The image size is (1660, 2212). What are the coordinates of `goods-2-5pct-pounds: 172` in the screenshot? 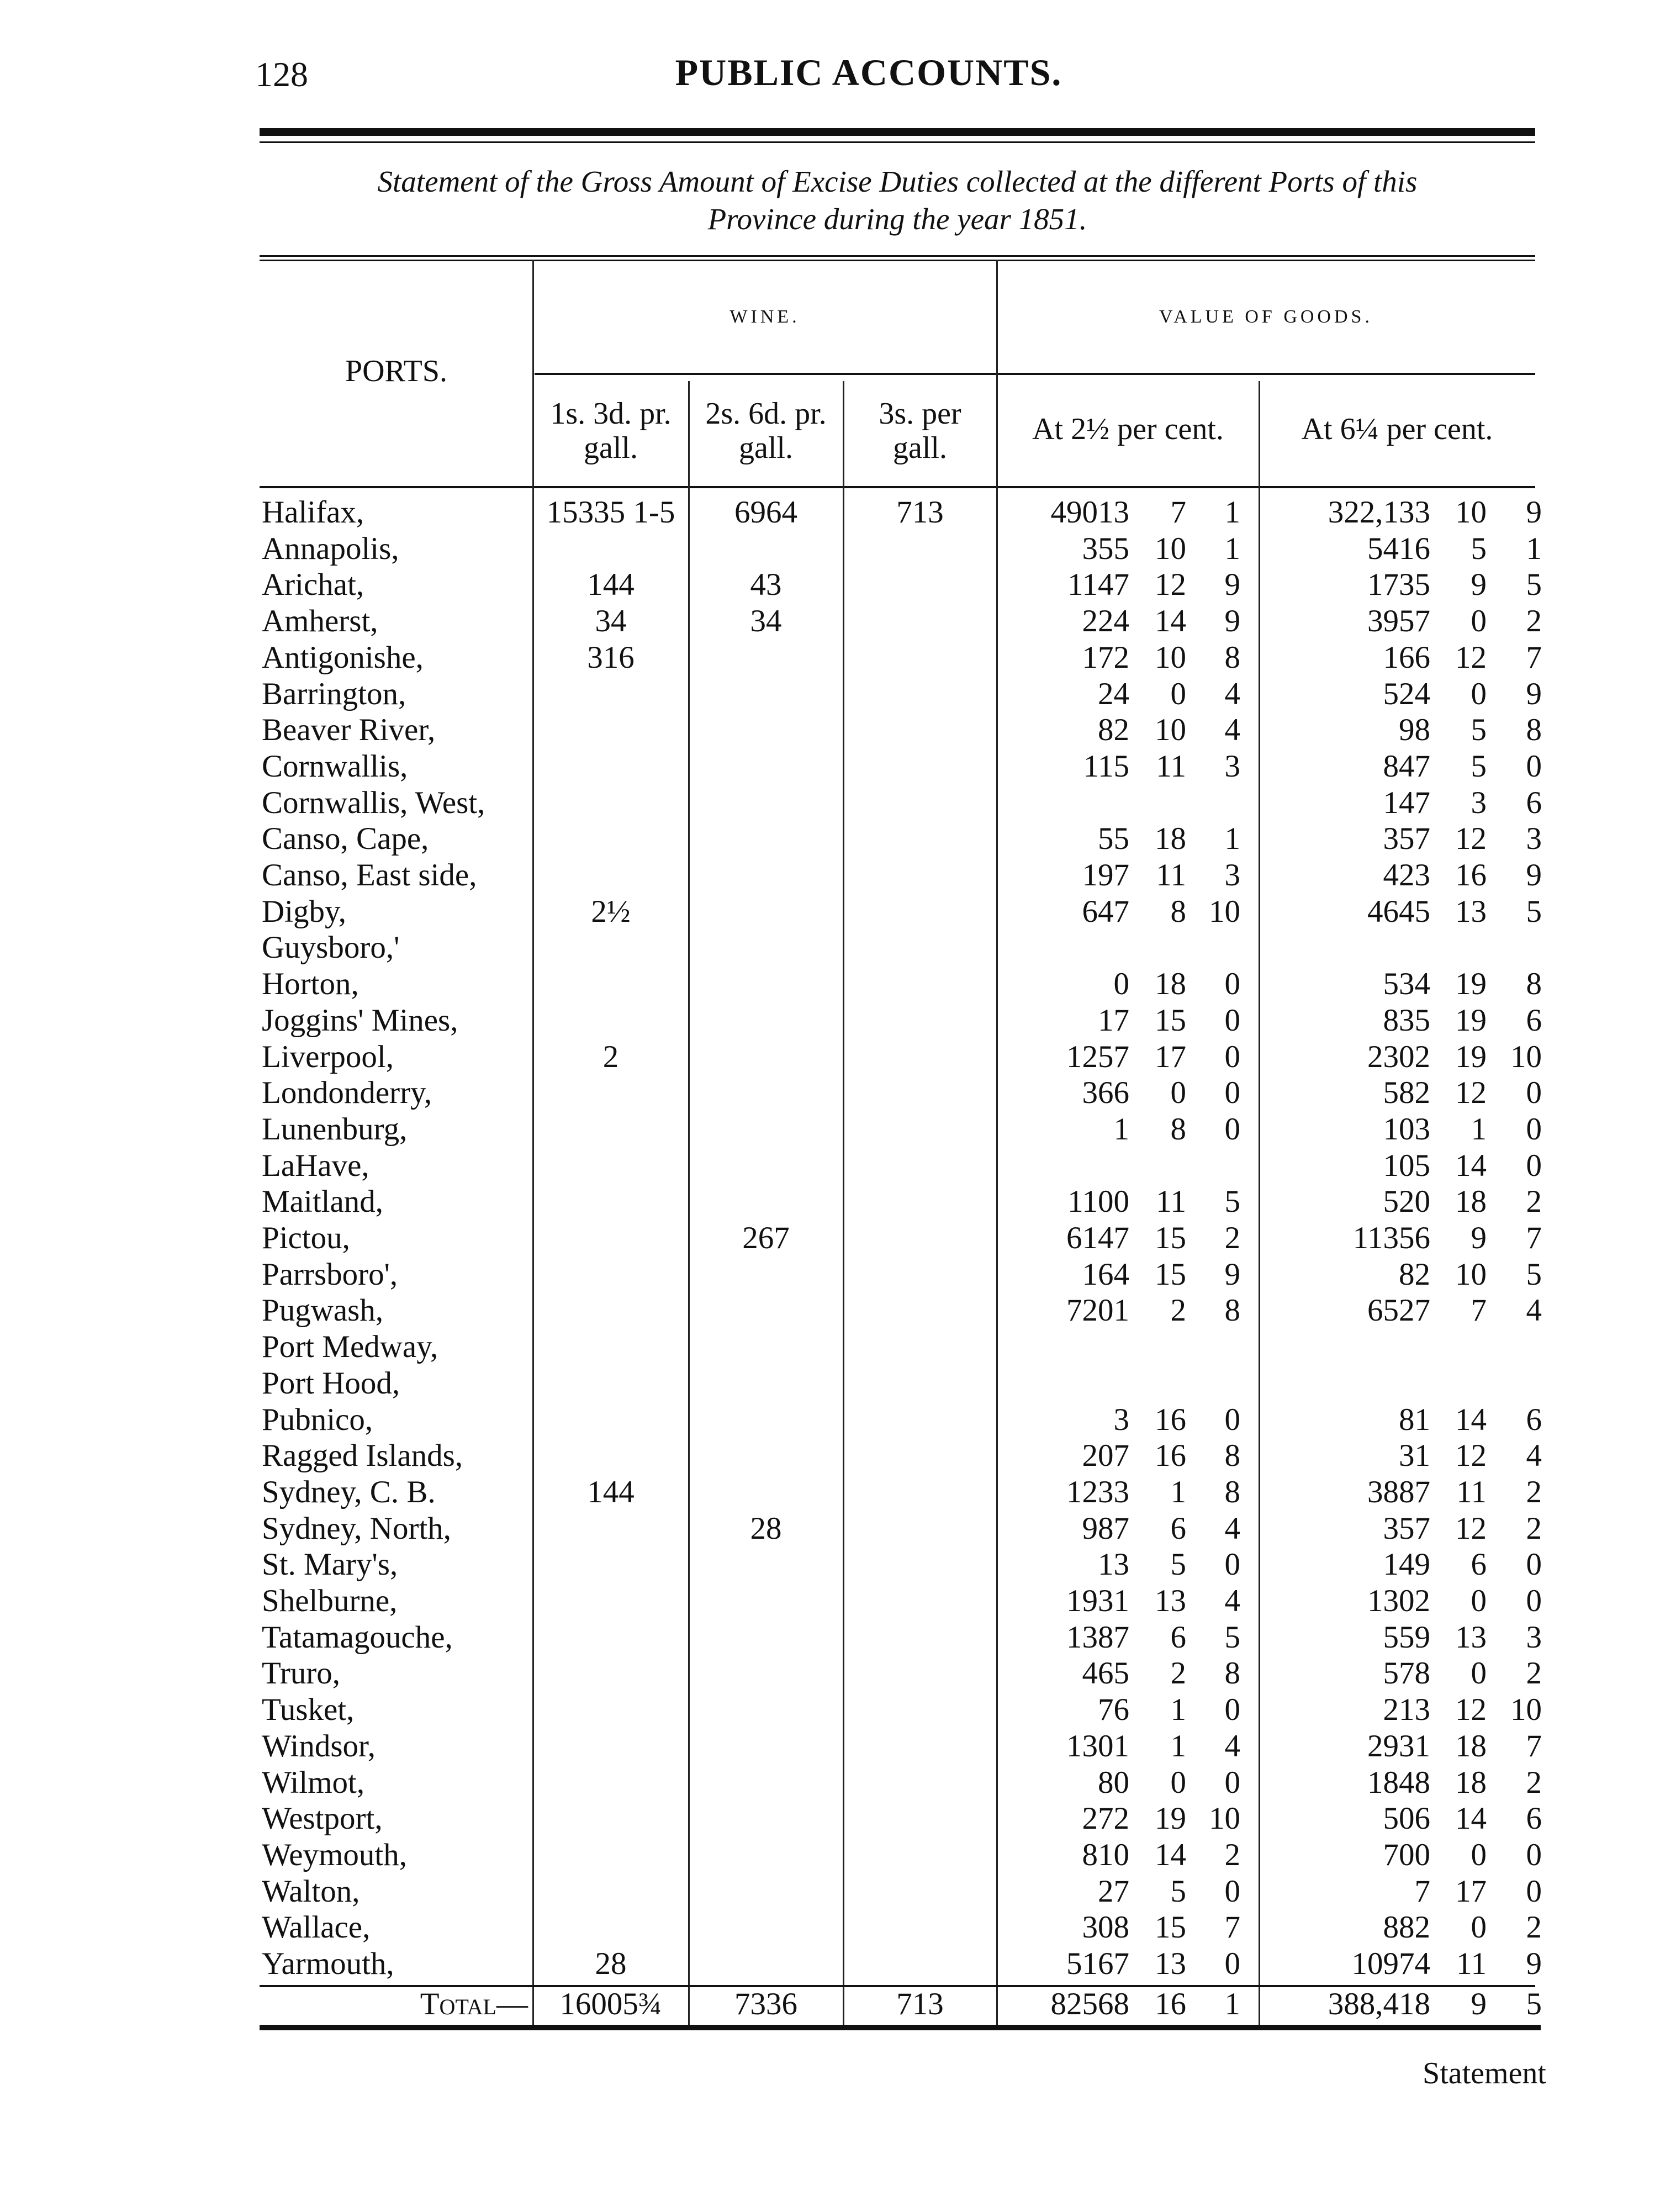 It's located at (1106, 657).